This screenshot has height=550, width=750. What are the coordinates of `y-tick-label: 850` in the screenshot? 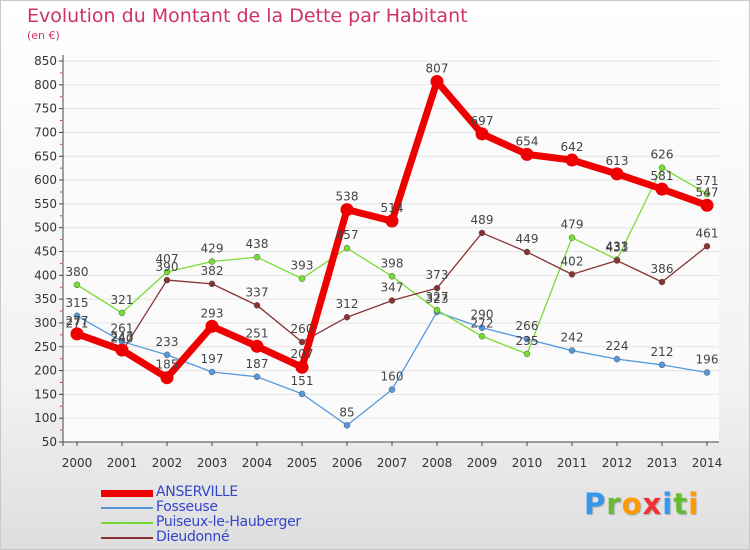 It's located at (45, 61).